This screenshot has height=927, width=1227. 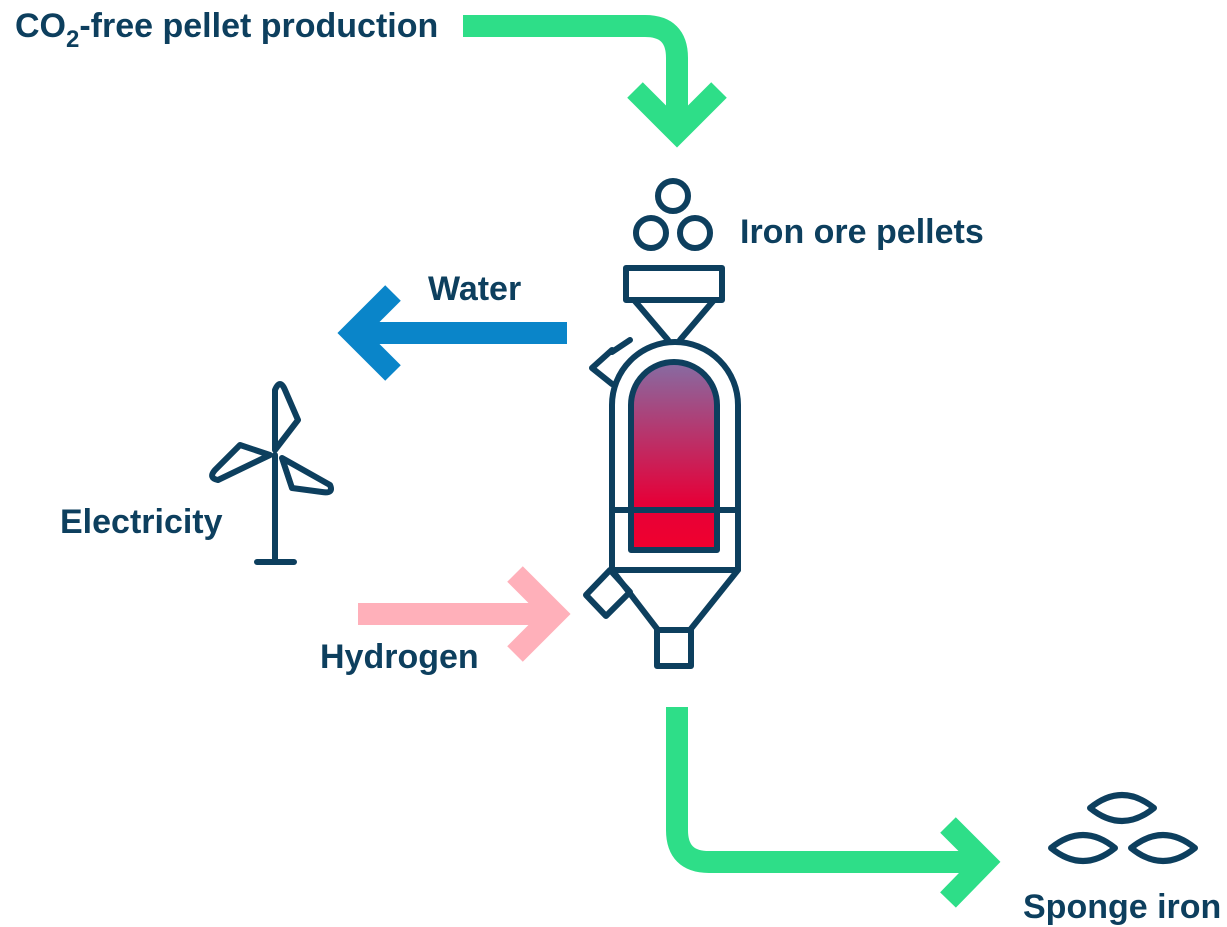 I want to click on reactor, so click(x=662, y=467).